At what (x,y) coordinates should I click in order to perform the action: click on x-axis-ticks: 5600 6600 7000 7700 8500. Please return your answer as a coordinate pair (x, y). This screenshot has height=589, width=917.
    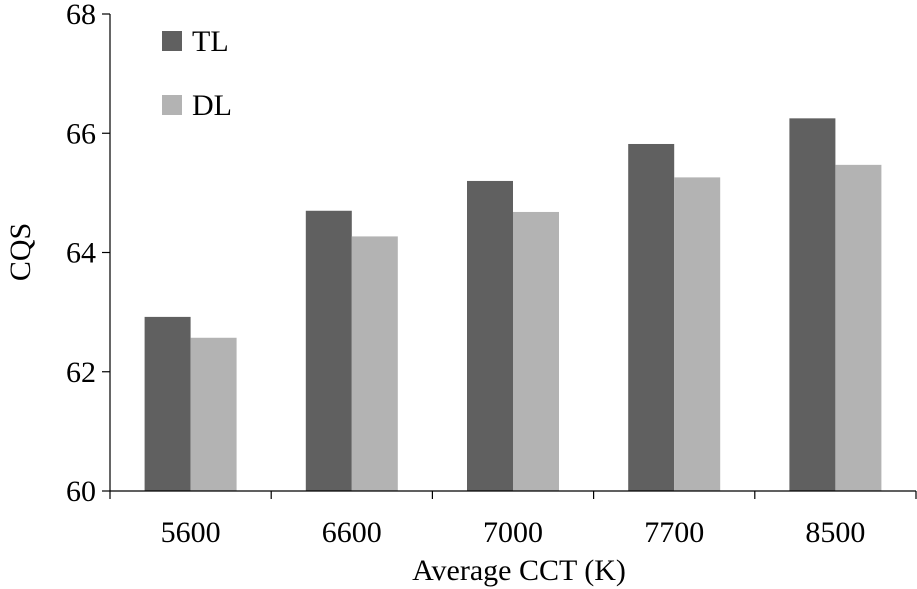
    Looking at the image, I should click on (513, 520).